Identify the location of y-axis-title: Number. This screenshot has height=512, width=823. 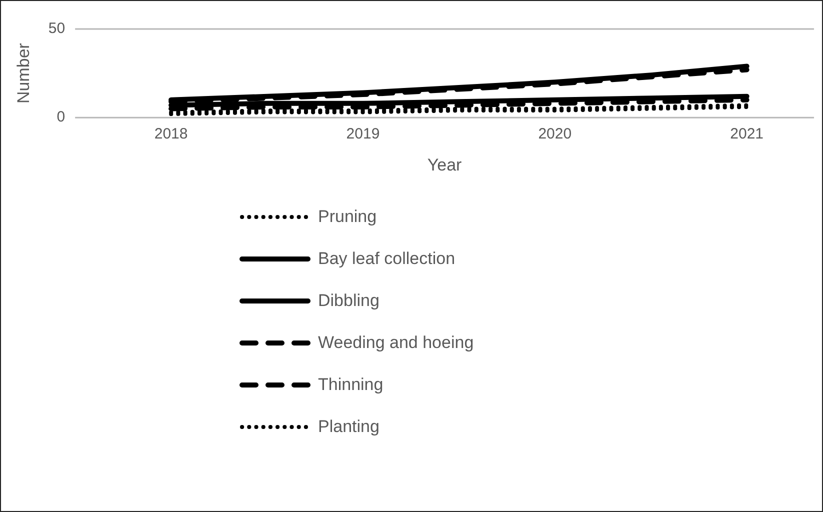
(23, 73).